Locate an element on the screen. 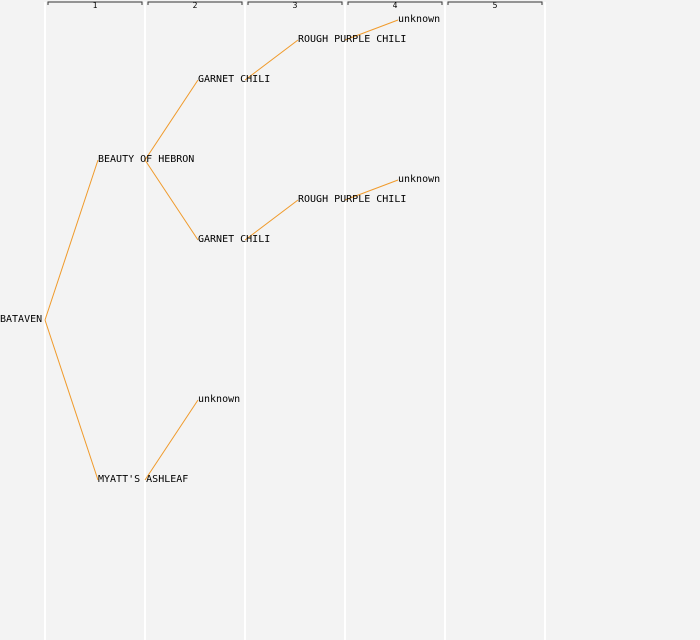  ancestor-node: BEAUTY OF HEBRON is located at coordinates (146, 159).